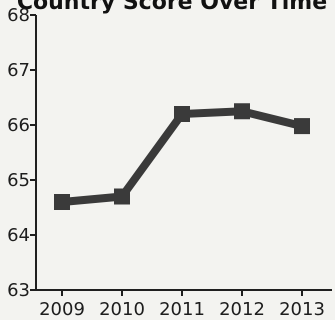 The image size is (335, 320). Describe the element at coordinates (18, 235) in the screenshot. I see `y-tick-label-1: 64` at that location.